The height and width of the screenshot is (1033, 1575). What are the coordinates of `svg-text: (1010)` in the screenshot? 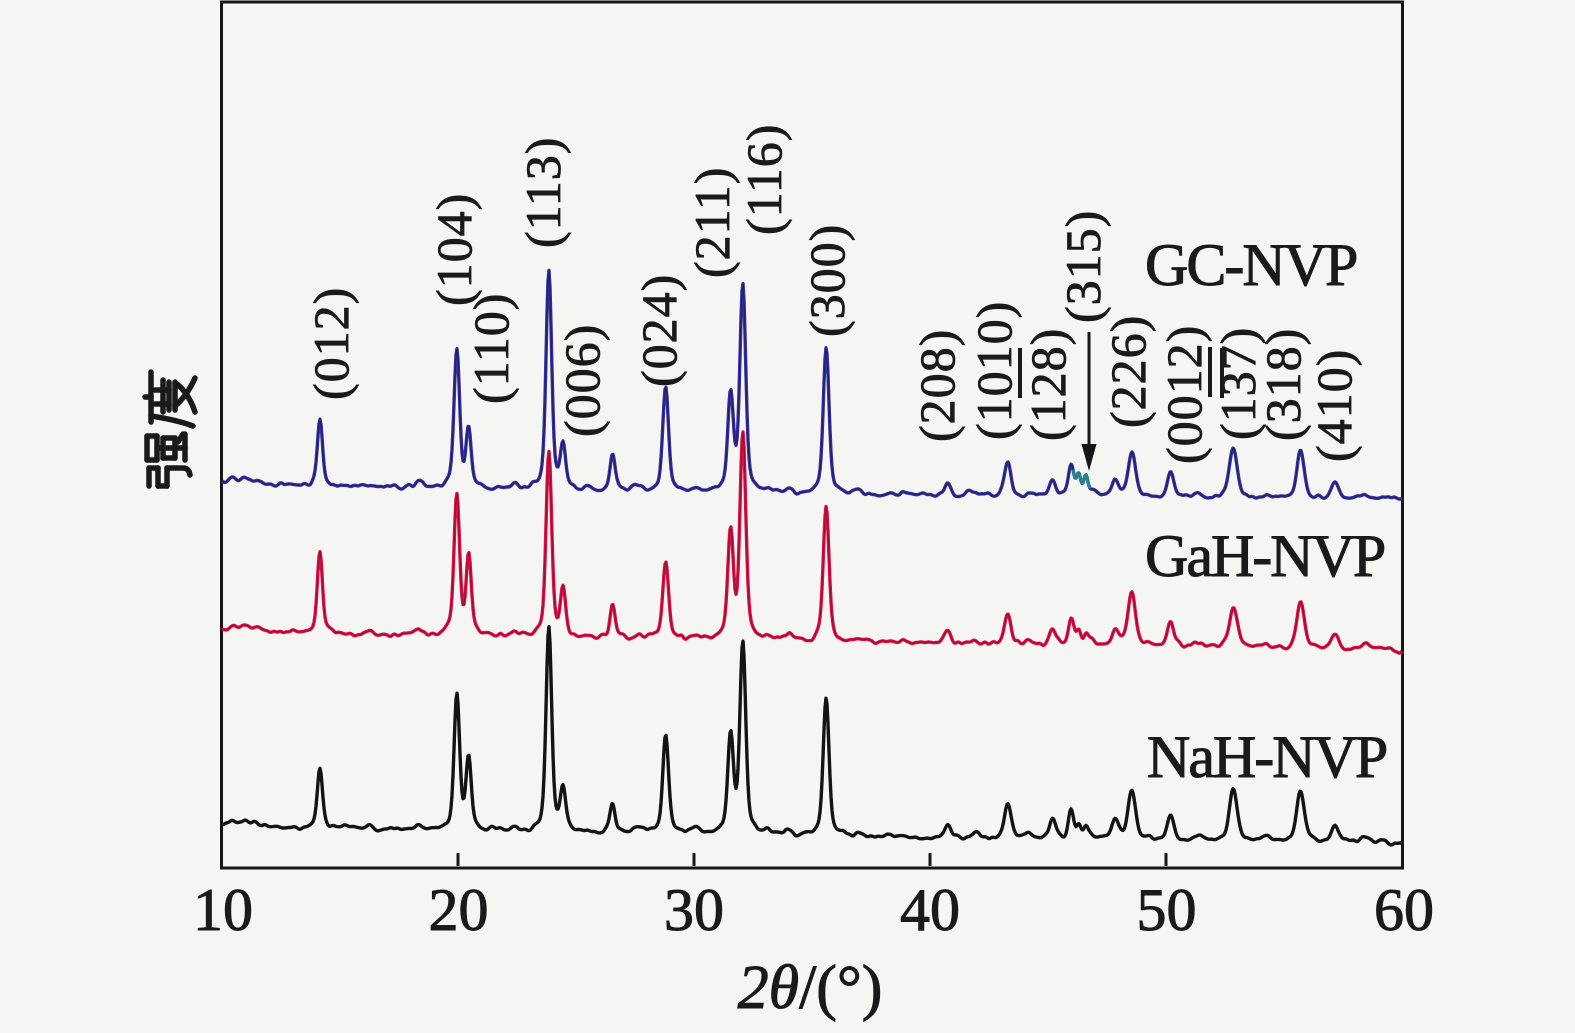 It's located at (994, 370).